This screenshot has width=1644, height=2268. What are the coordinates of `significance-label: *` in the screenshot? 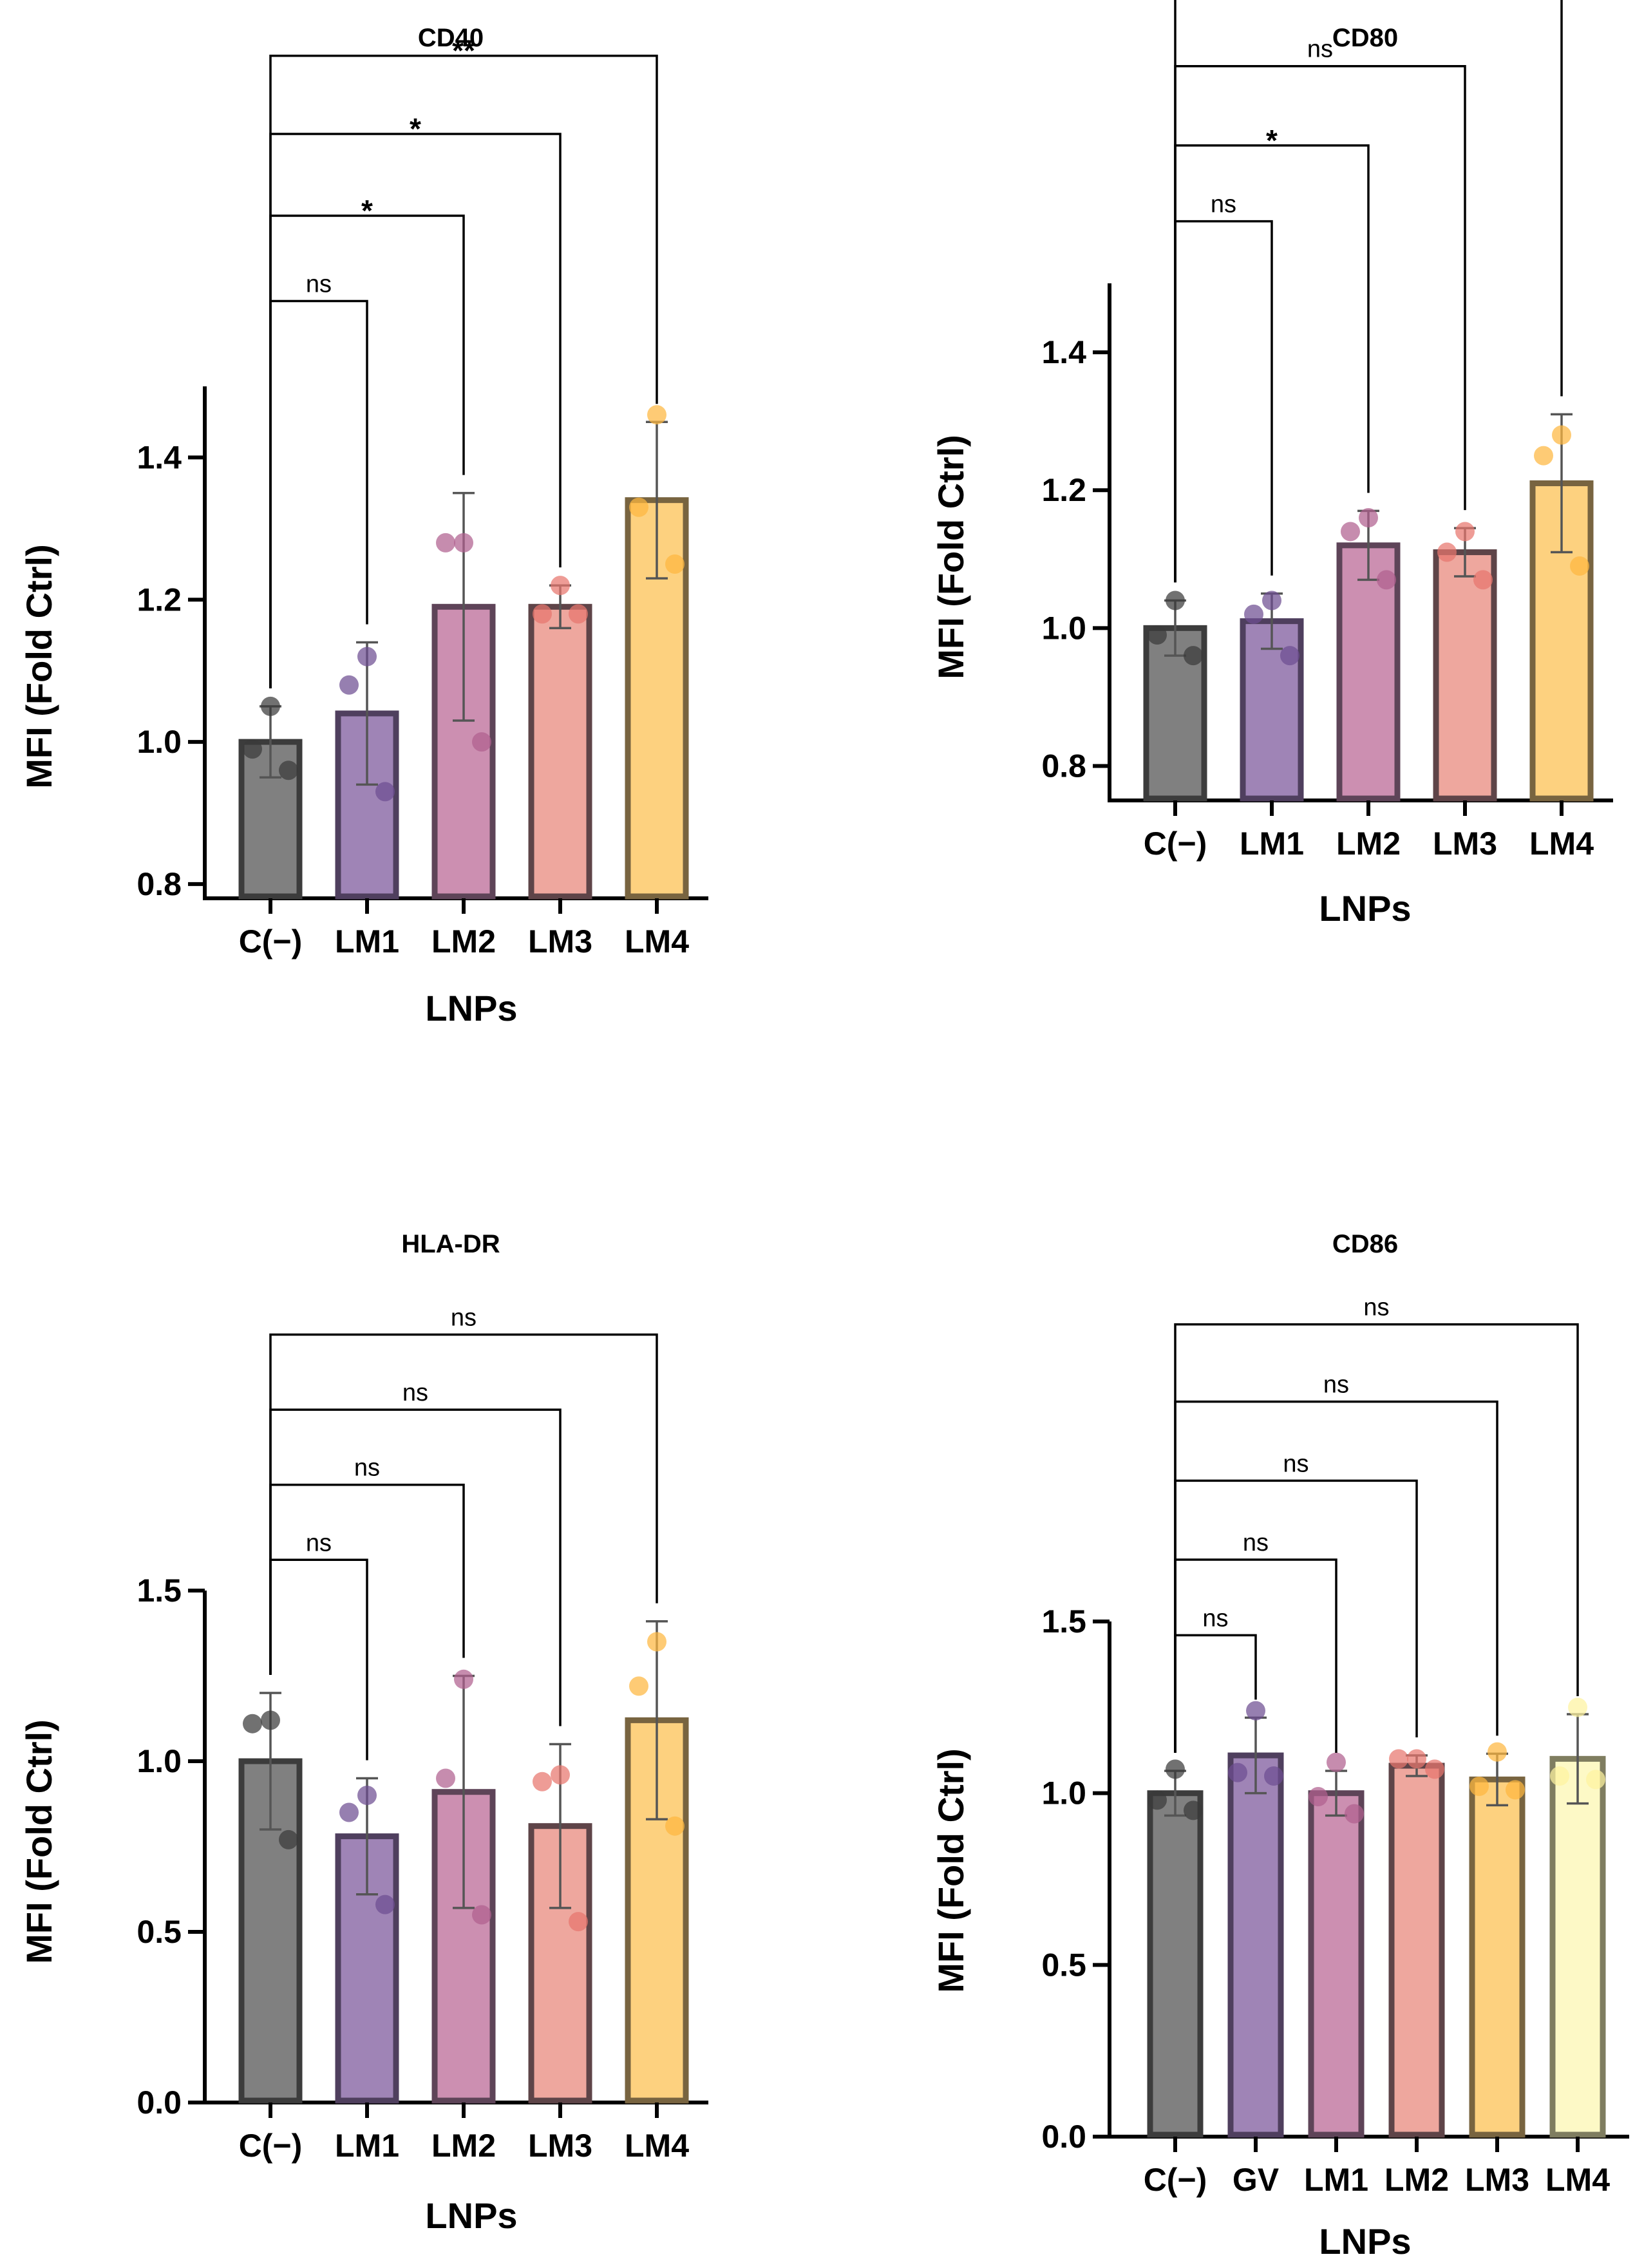 It's located at (1272, 140).